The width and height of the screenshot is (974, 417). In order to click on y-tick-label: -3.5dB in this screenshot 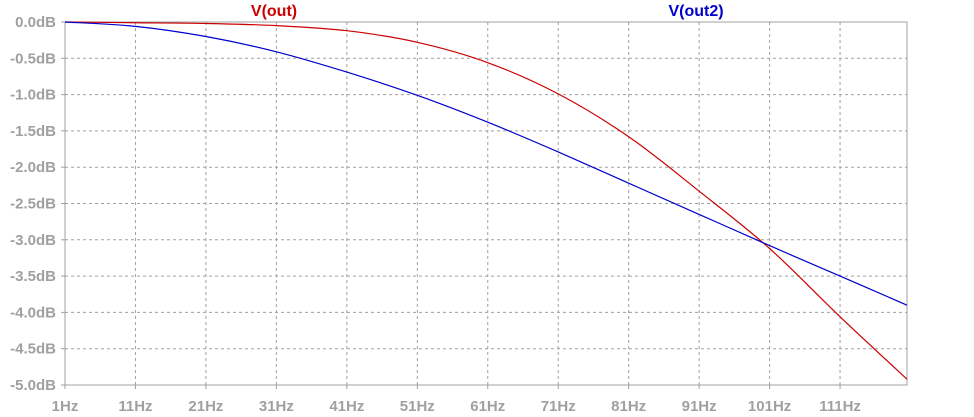, I will do `click(33, 276)`.